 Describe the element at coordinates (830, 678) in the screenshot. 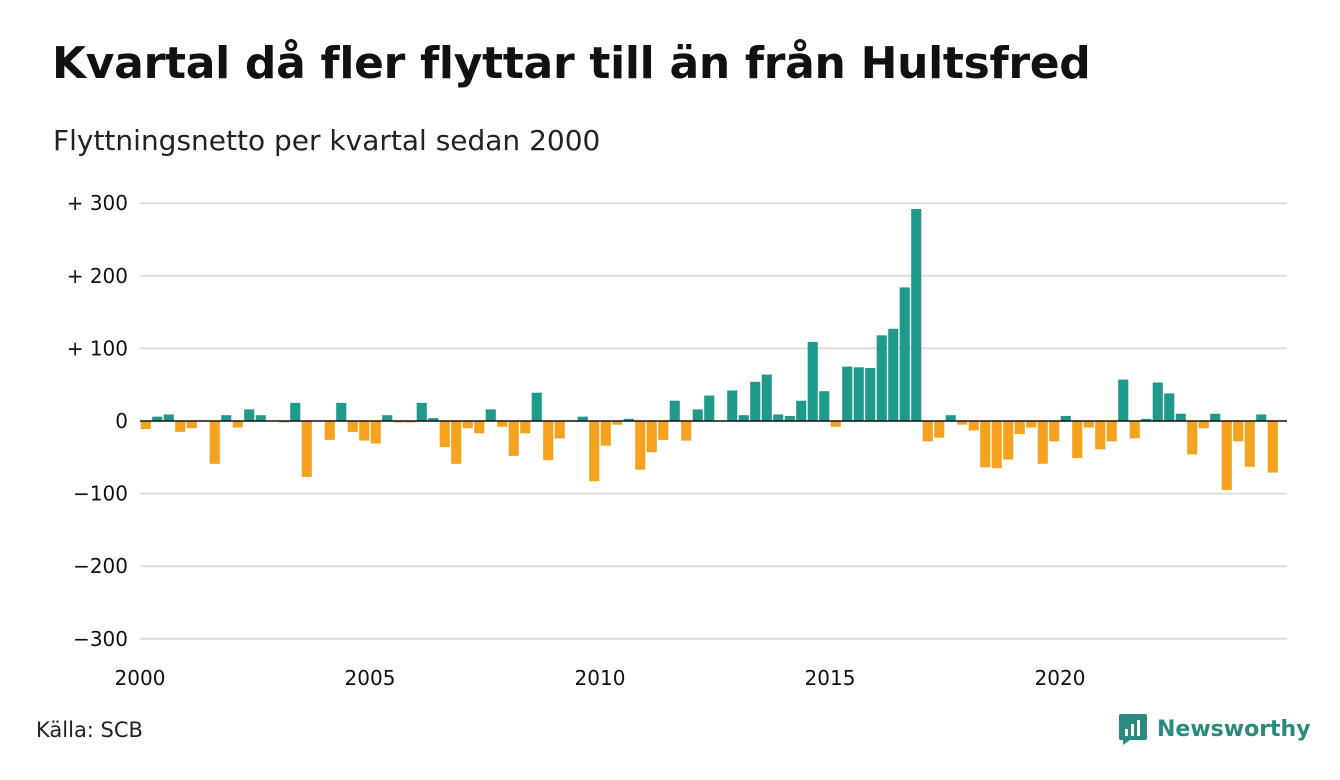

I see `x-tick-label: 2015` at that location.